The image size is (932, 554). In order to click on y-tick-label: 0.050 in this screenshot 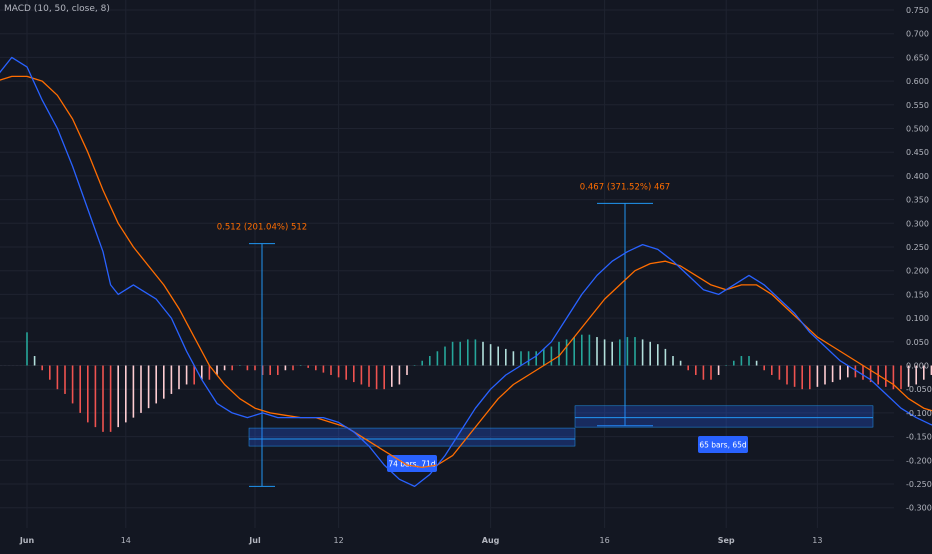, I will do `click(917, 342)`.